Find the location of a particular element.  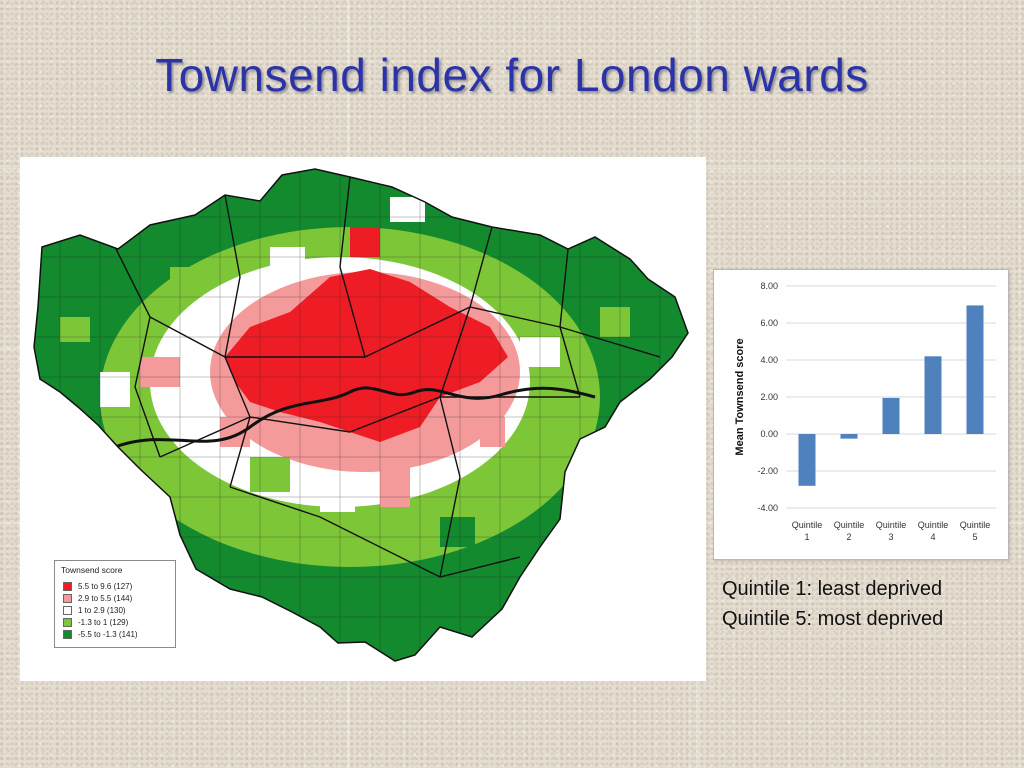

chart-bars is located at coordinates (891, 395).